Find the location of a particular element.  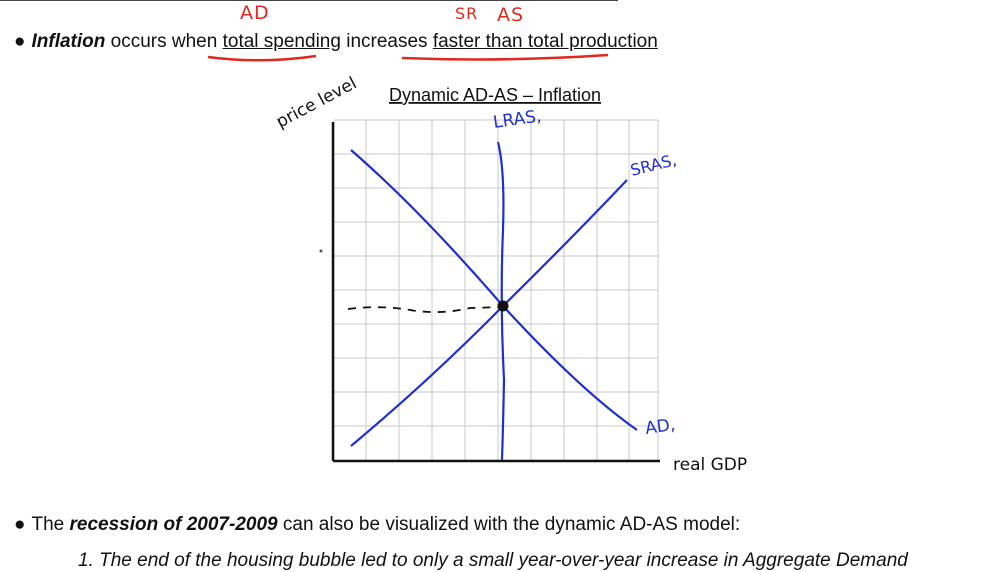

recession-term: recession of 2007-2009 is located at coordinates (173, 524).